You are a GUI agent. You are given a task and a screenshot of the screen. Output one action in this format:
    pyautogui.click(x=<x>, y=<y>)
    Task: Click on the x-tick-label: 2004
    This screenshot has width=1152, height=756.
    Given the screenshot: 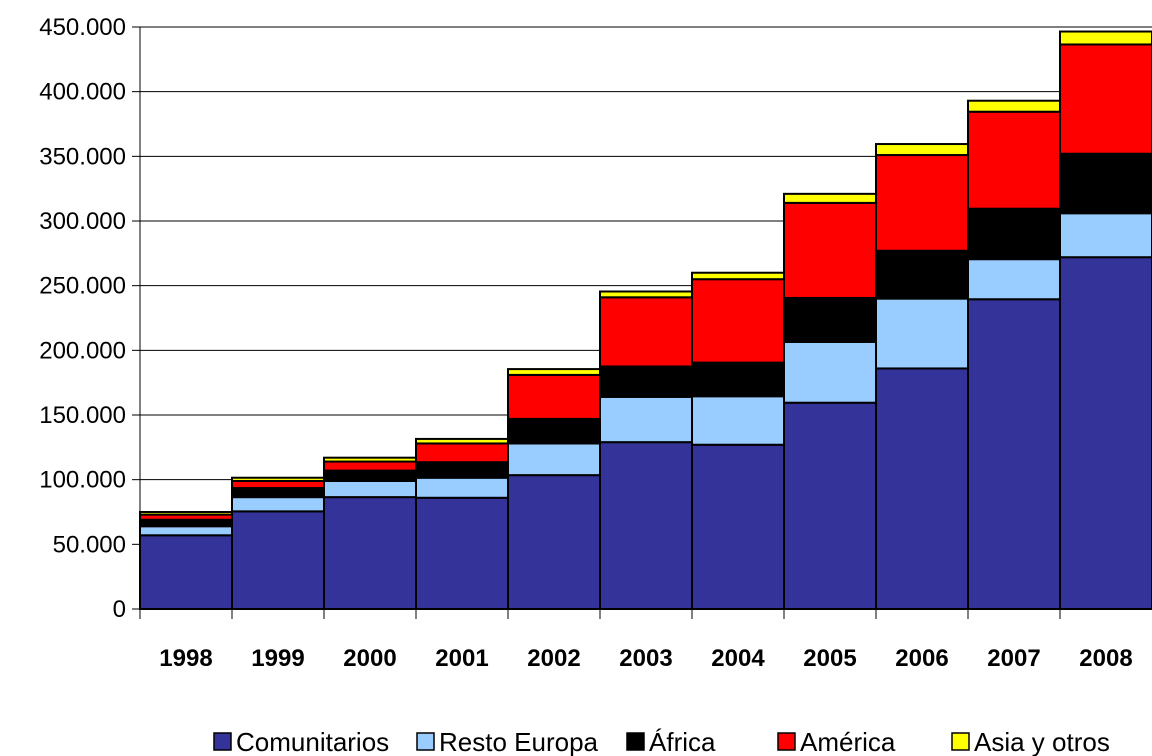 What is the action you would take?
    pyautogui.click(x=738, y=658)
    